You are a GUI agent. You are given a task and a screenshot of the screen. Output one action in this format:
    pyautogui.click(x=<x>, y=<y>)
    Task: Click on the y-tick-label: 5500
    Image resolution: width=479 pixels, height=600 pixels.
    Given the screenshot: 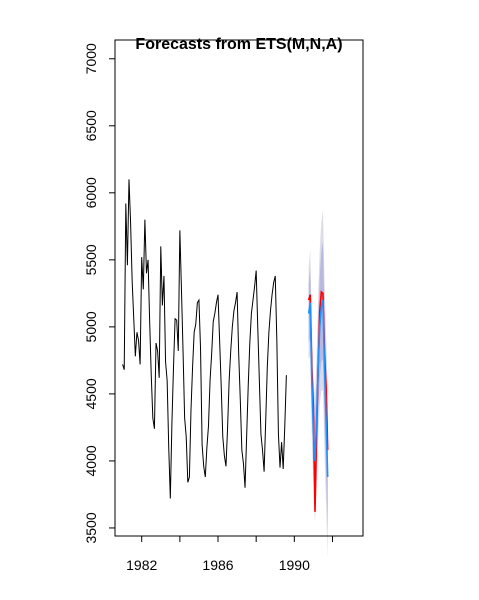 What is the action you would take?
    pyautogui.click(x=91, y=259)
    